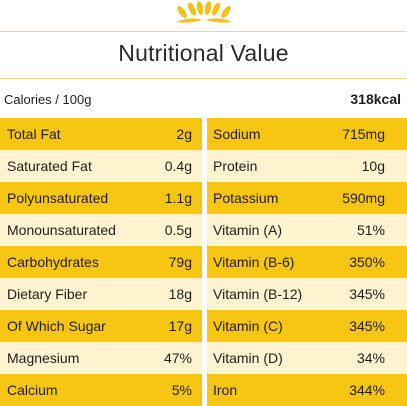  Describe the element at coordinates (307, 358) in the screenshot. I see `table-row: Vitamin (D) 34%` at that location.